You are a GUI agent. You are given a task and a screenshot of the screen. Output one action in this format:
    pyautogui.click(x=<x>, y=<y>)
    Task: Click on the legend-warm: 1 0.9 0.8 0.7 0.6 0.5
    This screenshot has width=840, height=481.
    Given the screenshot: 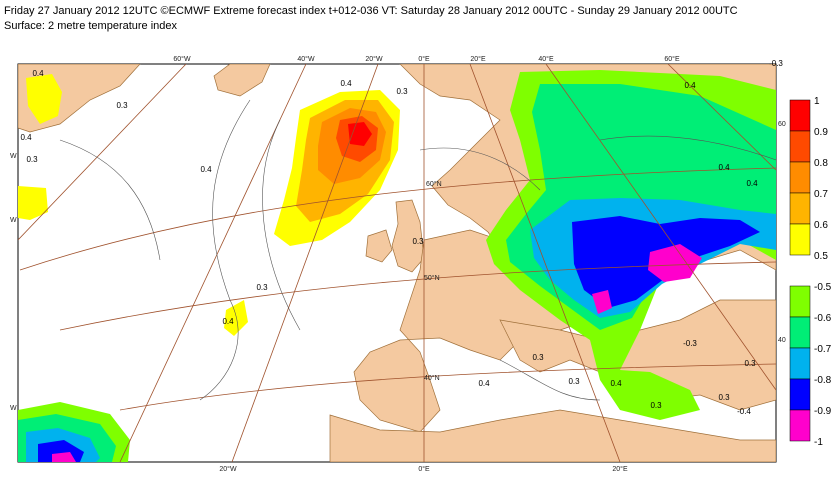 What is the action you would take?
    pyautogui.click(x=808, y=179)
    